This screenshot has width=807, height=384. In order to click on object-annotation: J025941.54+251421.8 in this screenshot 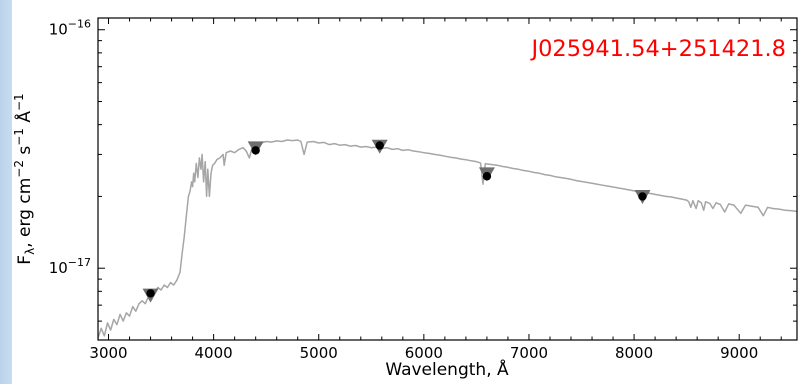, I will do `click(657, 49)`.